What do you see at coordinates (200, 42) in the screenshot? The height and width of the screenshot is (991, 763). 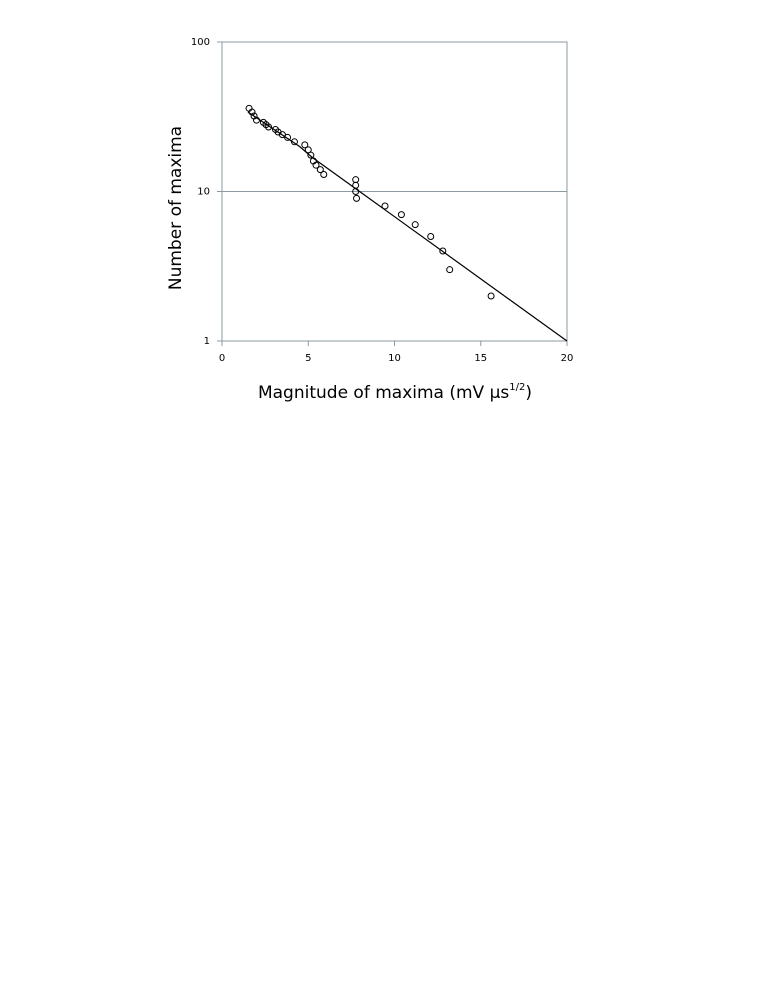 I see `y-tick-label: 100` at bounding box center [200, 42].